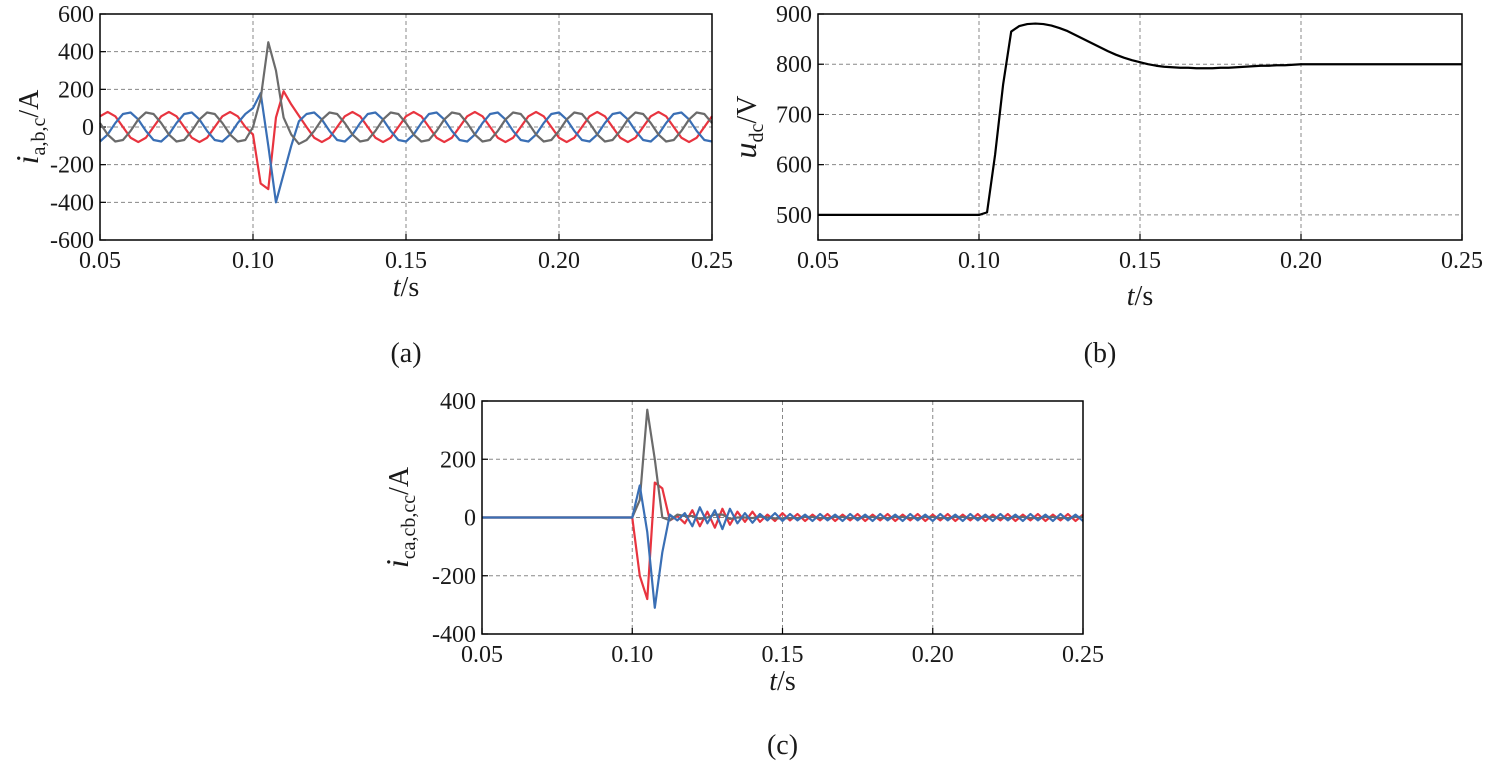 The height and width of the screenshot is (762, 1498). What do you see at coordinates (794, 65) in the screenshot?
I see `y-tick-label: 800` at bounding box center [794, 65].